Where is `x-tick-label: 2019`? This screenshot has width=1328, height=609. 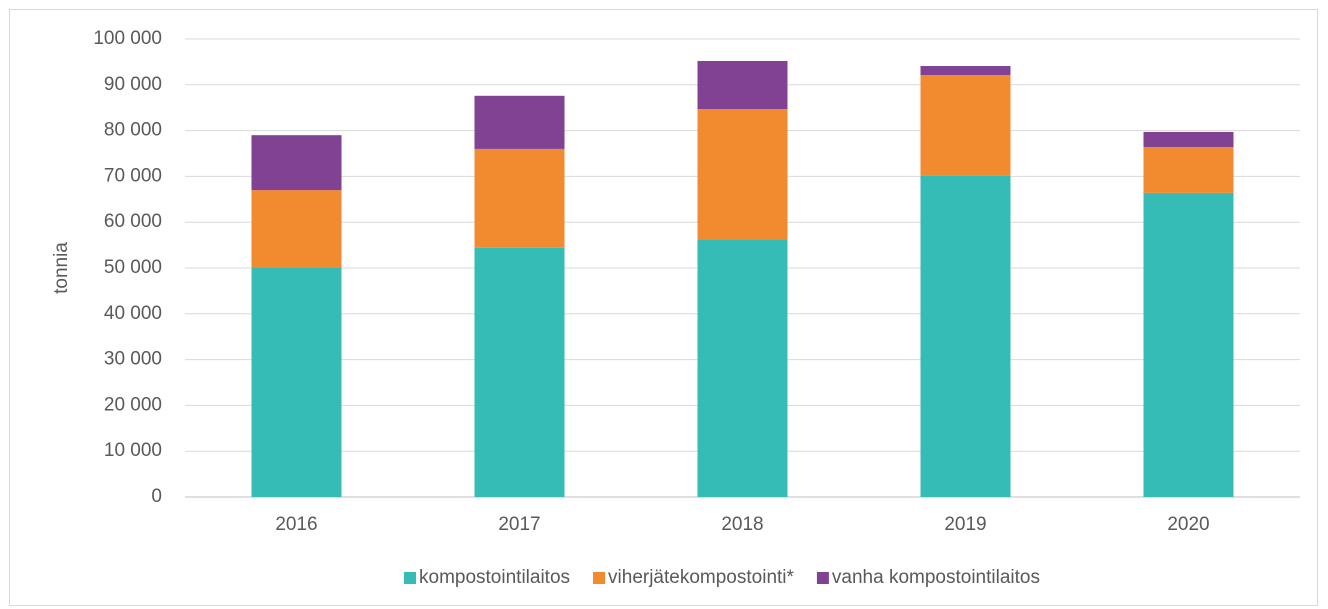 x-tick-label: 2019 is located at coordinates (965, 524).